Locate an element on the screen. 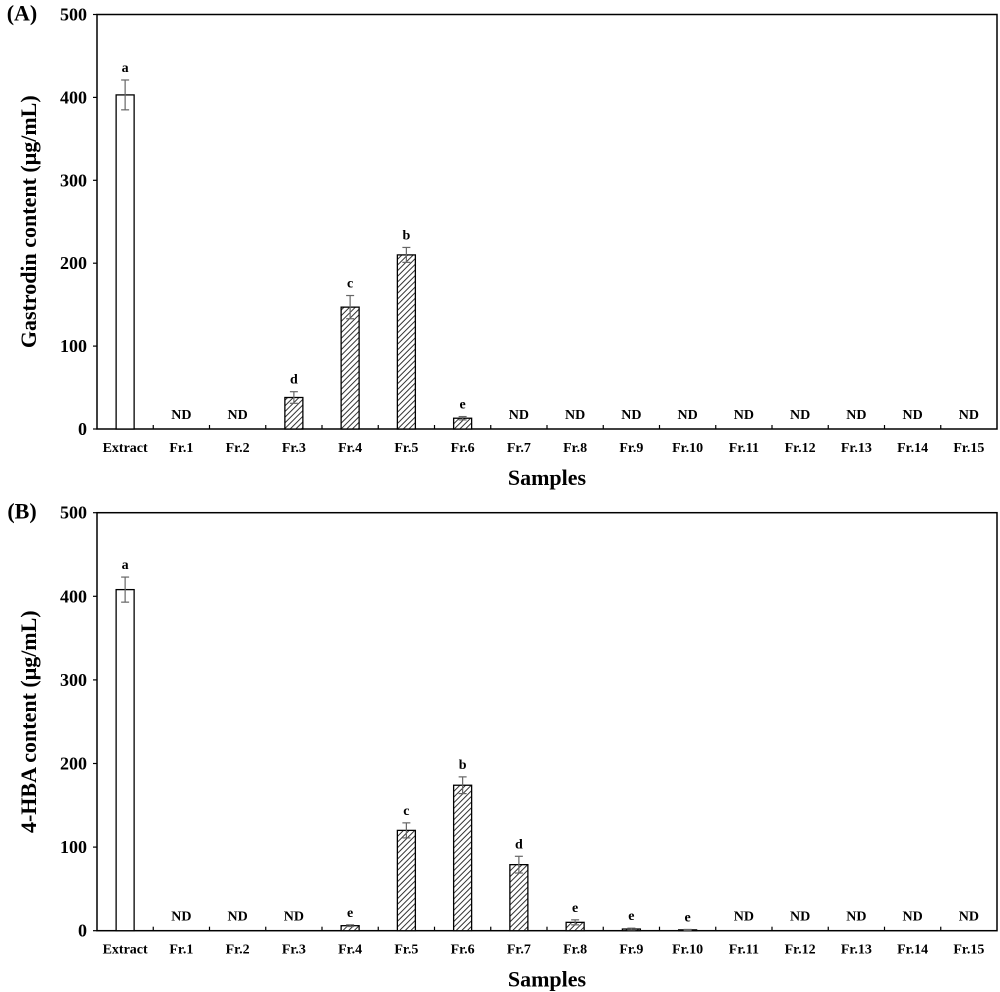 This screenshot has height=992, width=1000. y-axis-title: 4-HBA content (μg/mL) is located at coordinates (28, 721).